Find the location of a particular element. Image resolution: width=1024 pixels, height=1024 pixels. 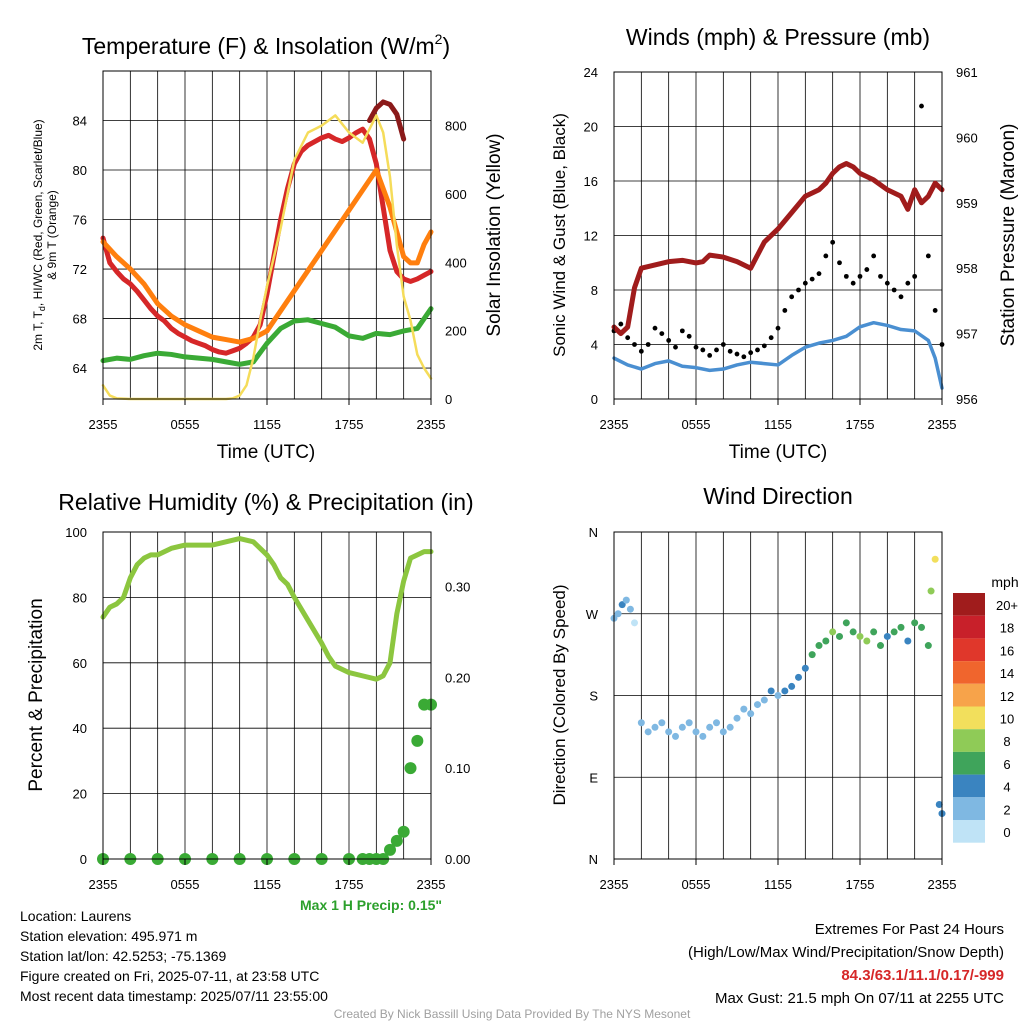

y-tick-label: 64 is located at coordinates (80, 368).